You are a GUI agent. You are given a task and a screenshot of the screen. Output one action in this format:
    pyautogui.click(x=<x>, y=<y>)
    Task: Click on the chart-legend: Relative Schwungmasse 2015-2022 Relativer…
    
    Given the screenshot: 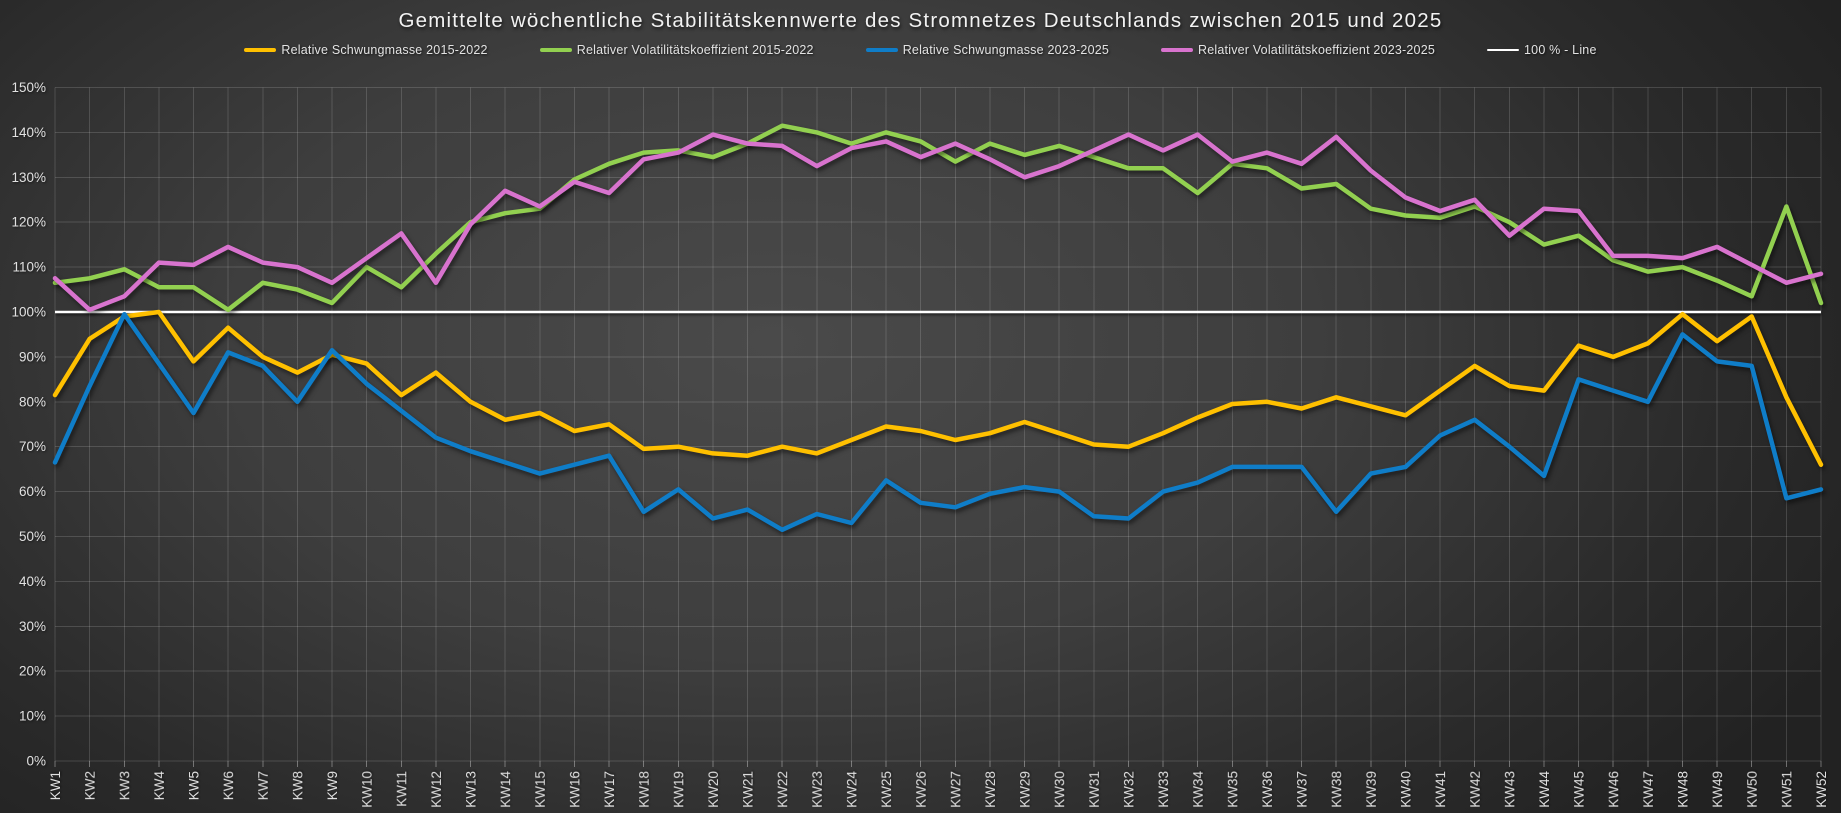 What is the action you would take?
    pyautogui.click(x=920, y=50)
    